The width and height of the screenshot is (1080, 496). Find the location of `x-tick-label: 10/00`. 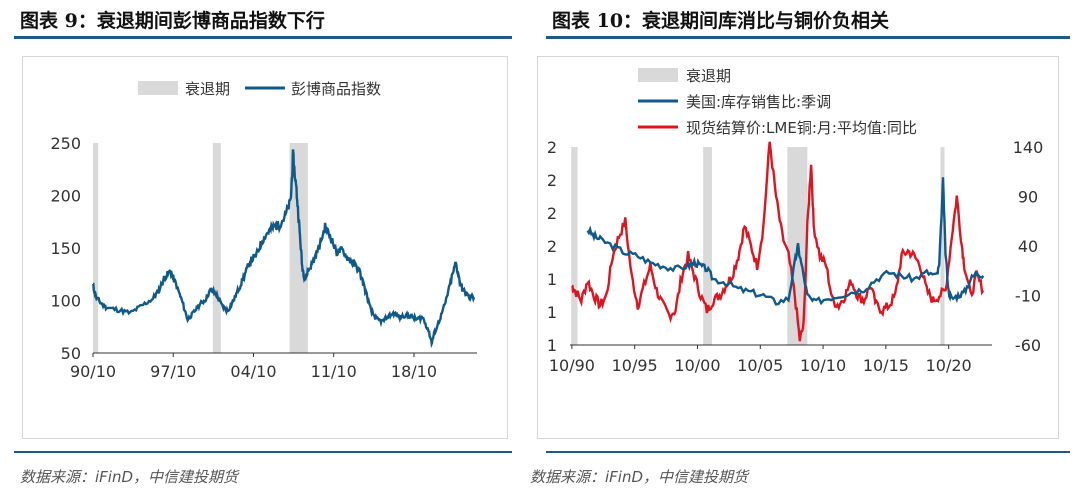

x-tick-label: 10/00 is located at coordinates (697, 365).